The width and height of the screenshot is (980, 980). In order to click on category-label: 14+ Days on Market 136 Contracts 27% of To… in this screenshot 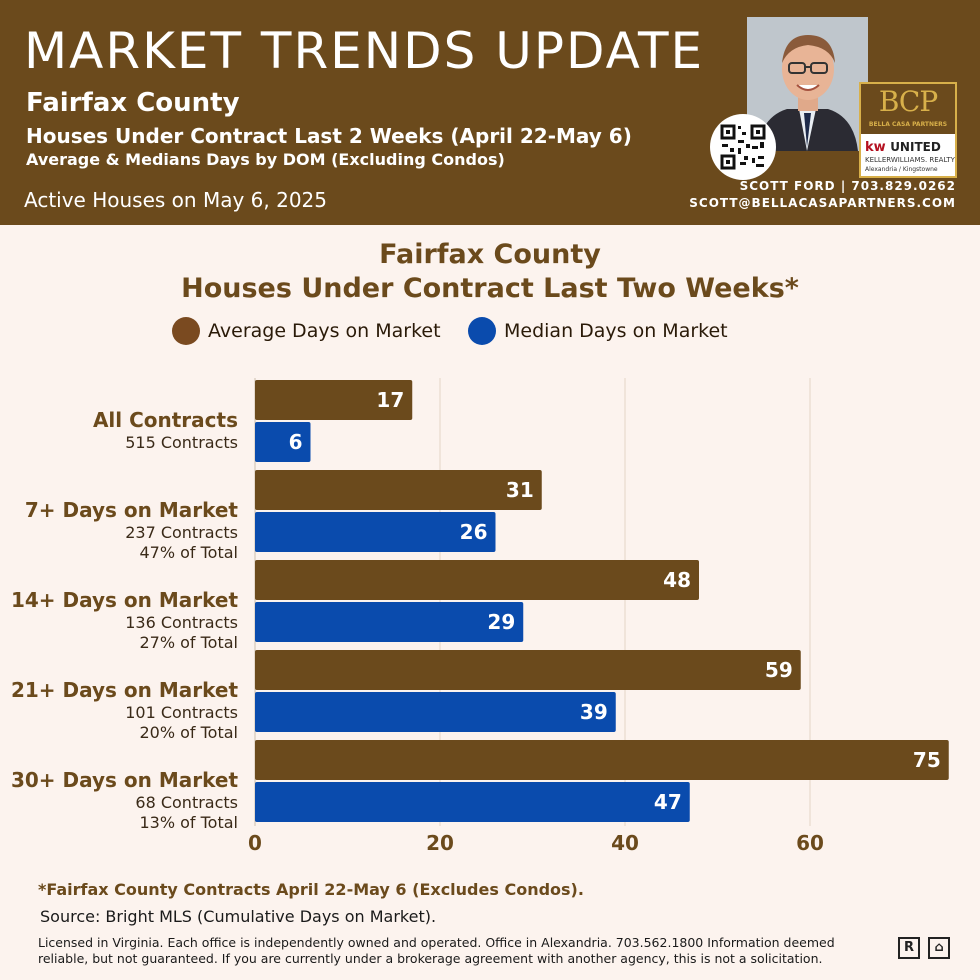, I will do `click(124, 620)`.